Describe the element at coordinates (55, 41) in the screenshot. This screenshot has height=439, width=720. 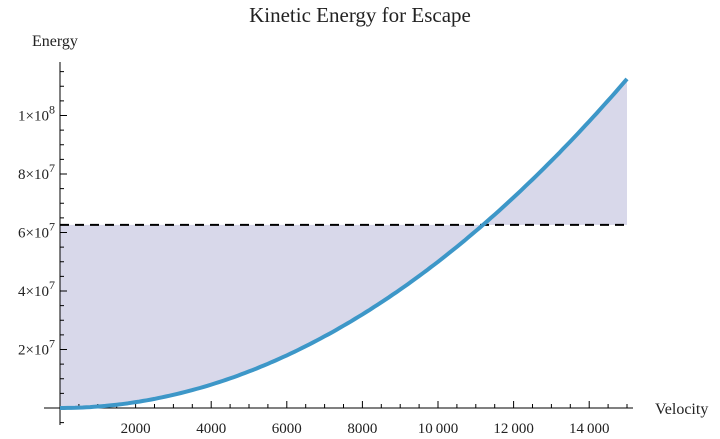
I see `y-axis-label: Energy` at that location.